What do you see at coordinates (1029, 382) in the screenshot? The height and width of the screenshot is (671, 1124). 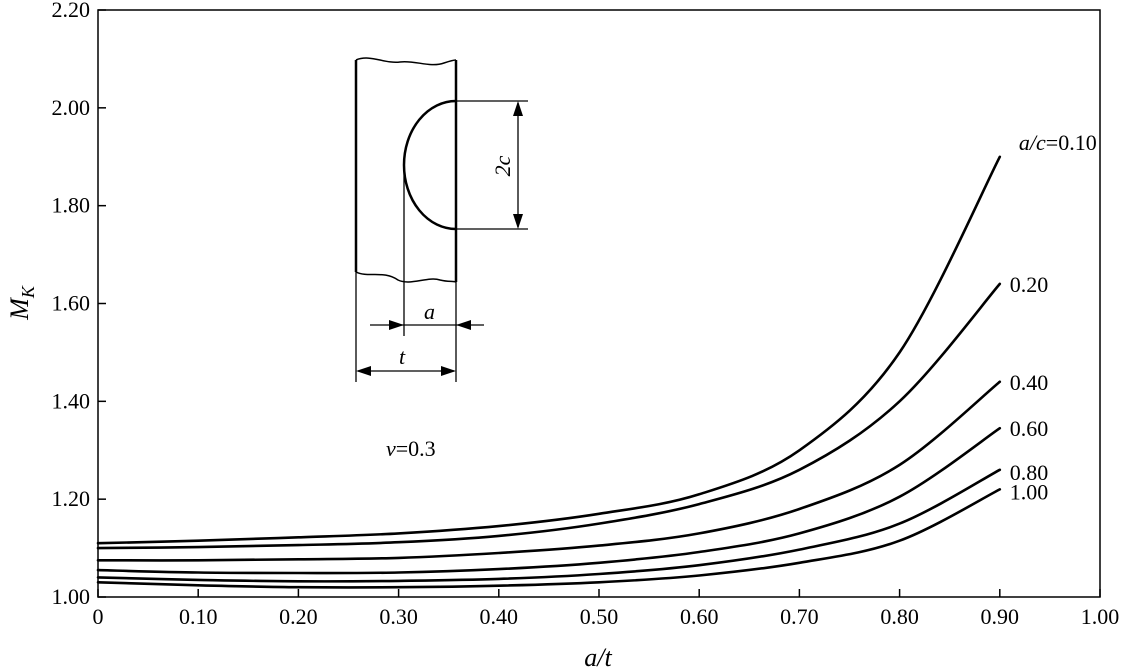 I see `series-label: 0.40` at bounding box center [1029, 382].